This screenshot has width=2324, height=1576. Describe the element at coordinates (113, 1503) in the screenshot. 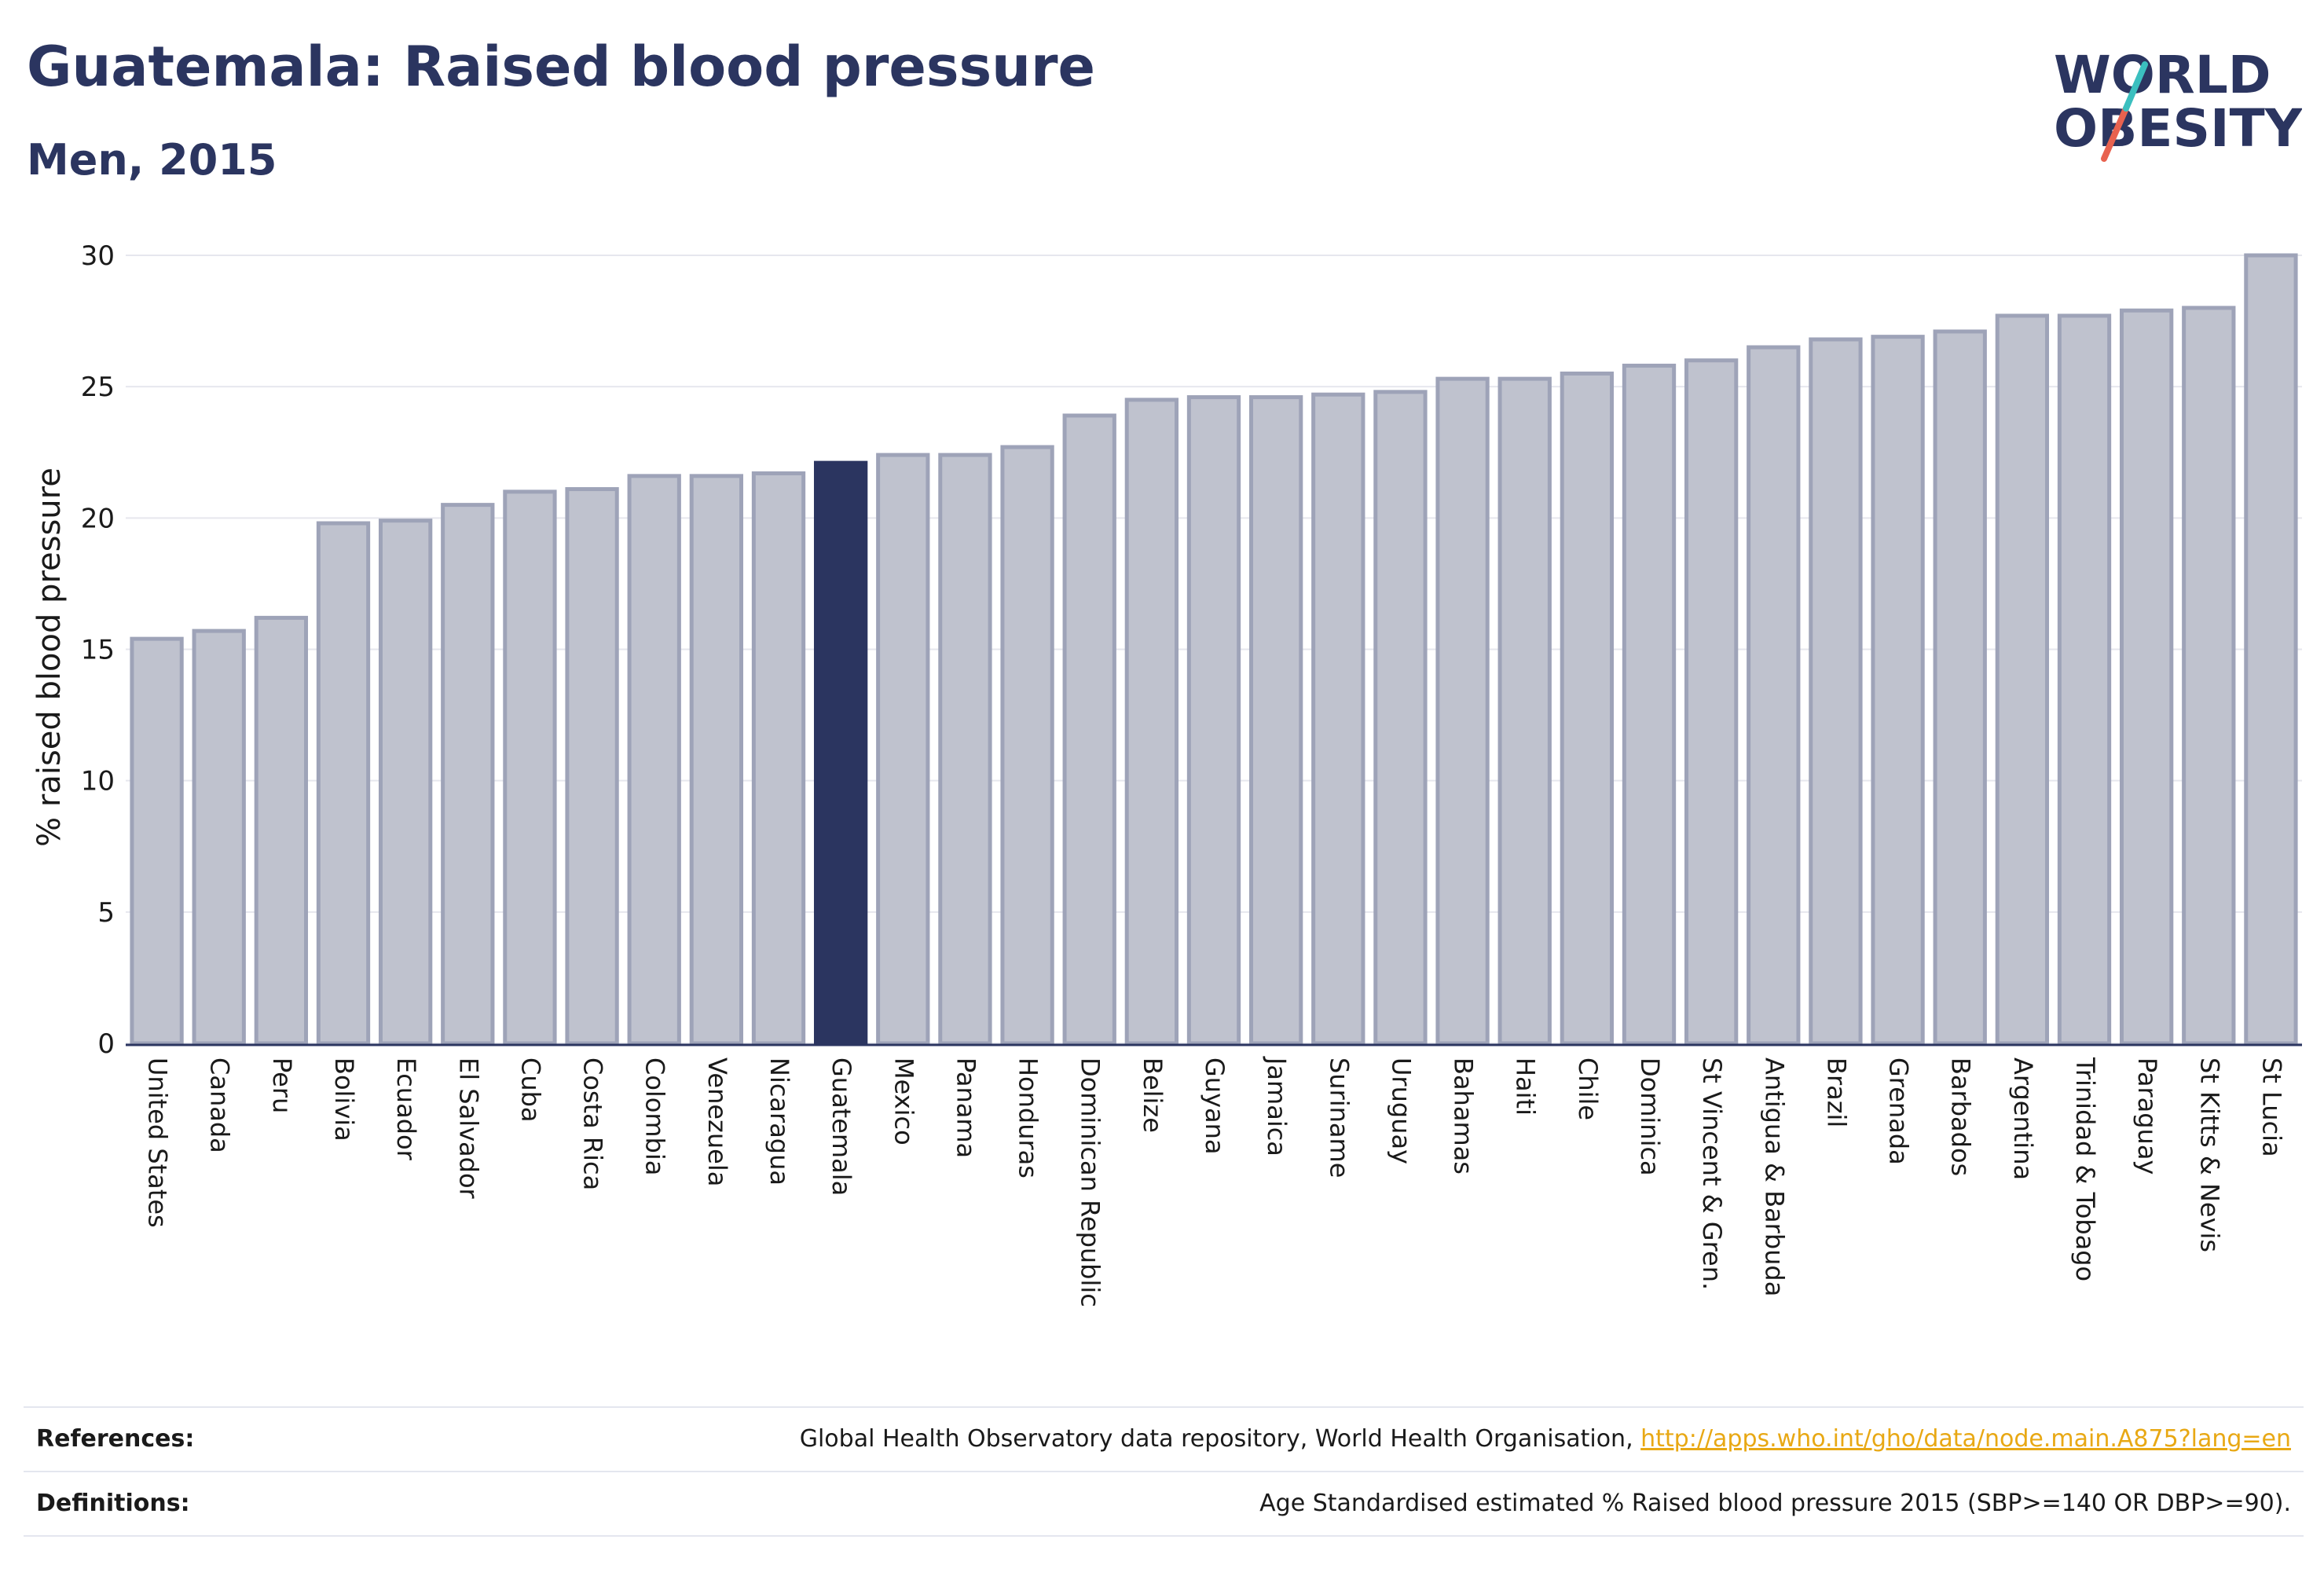

I see `definitions-label: Definitions:` at that location.